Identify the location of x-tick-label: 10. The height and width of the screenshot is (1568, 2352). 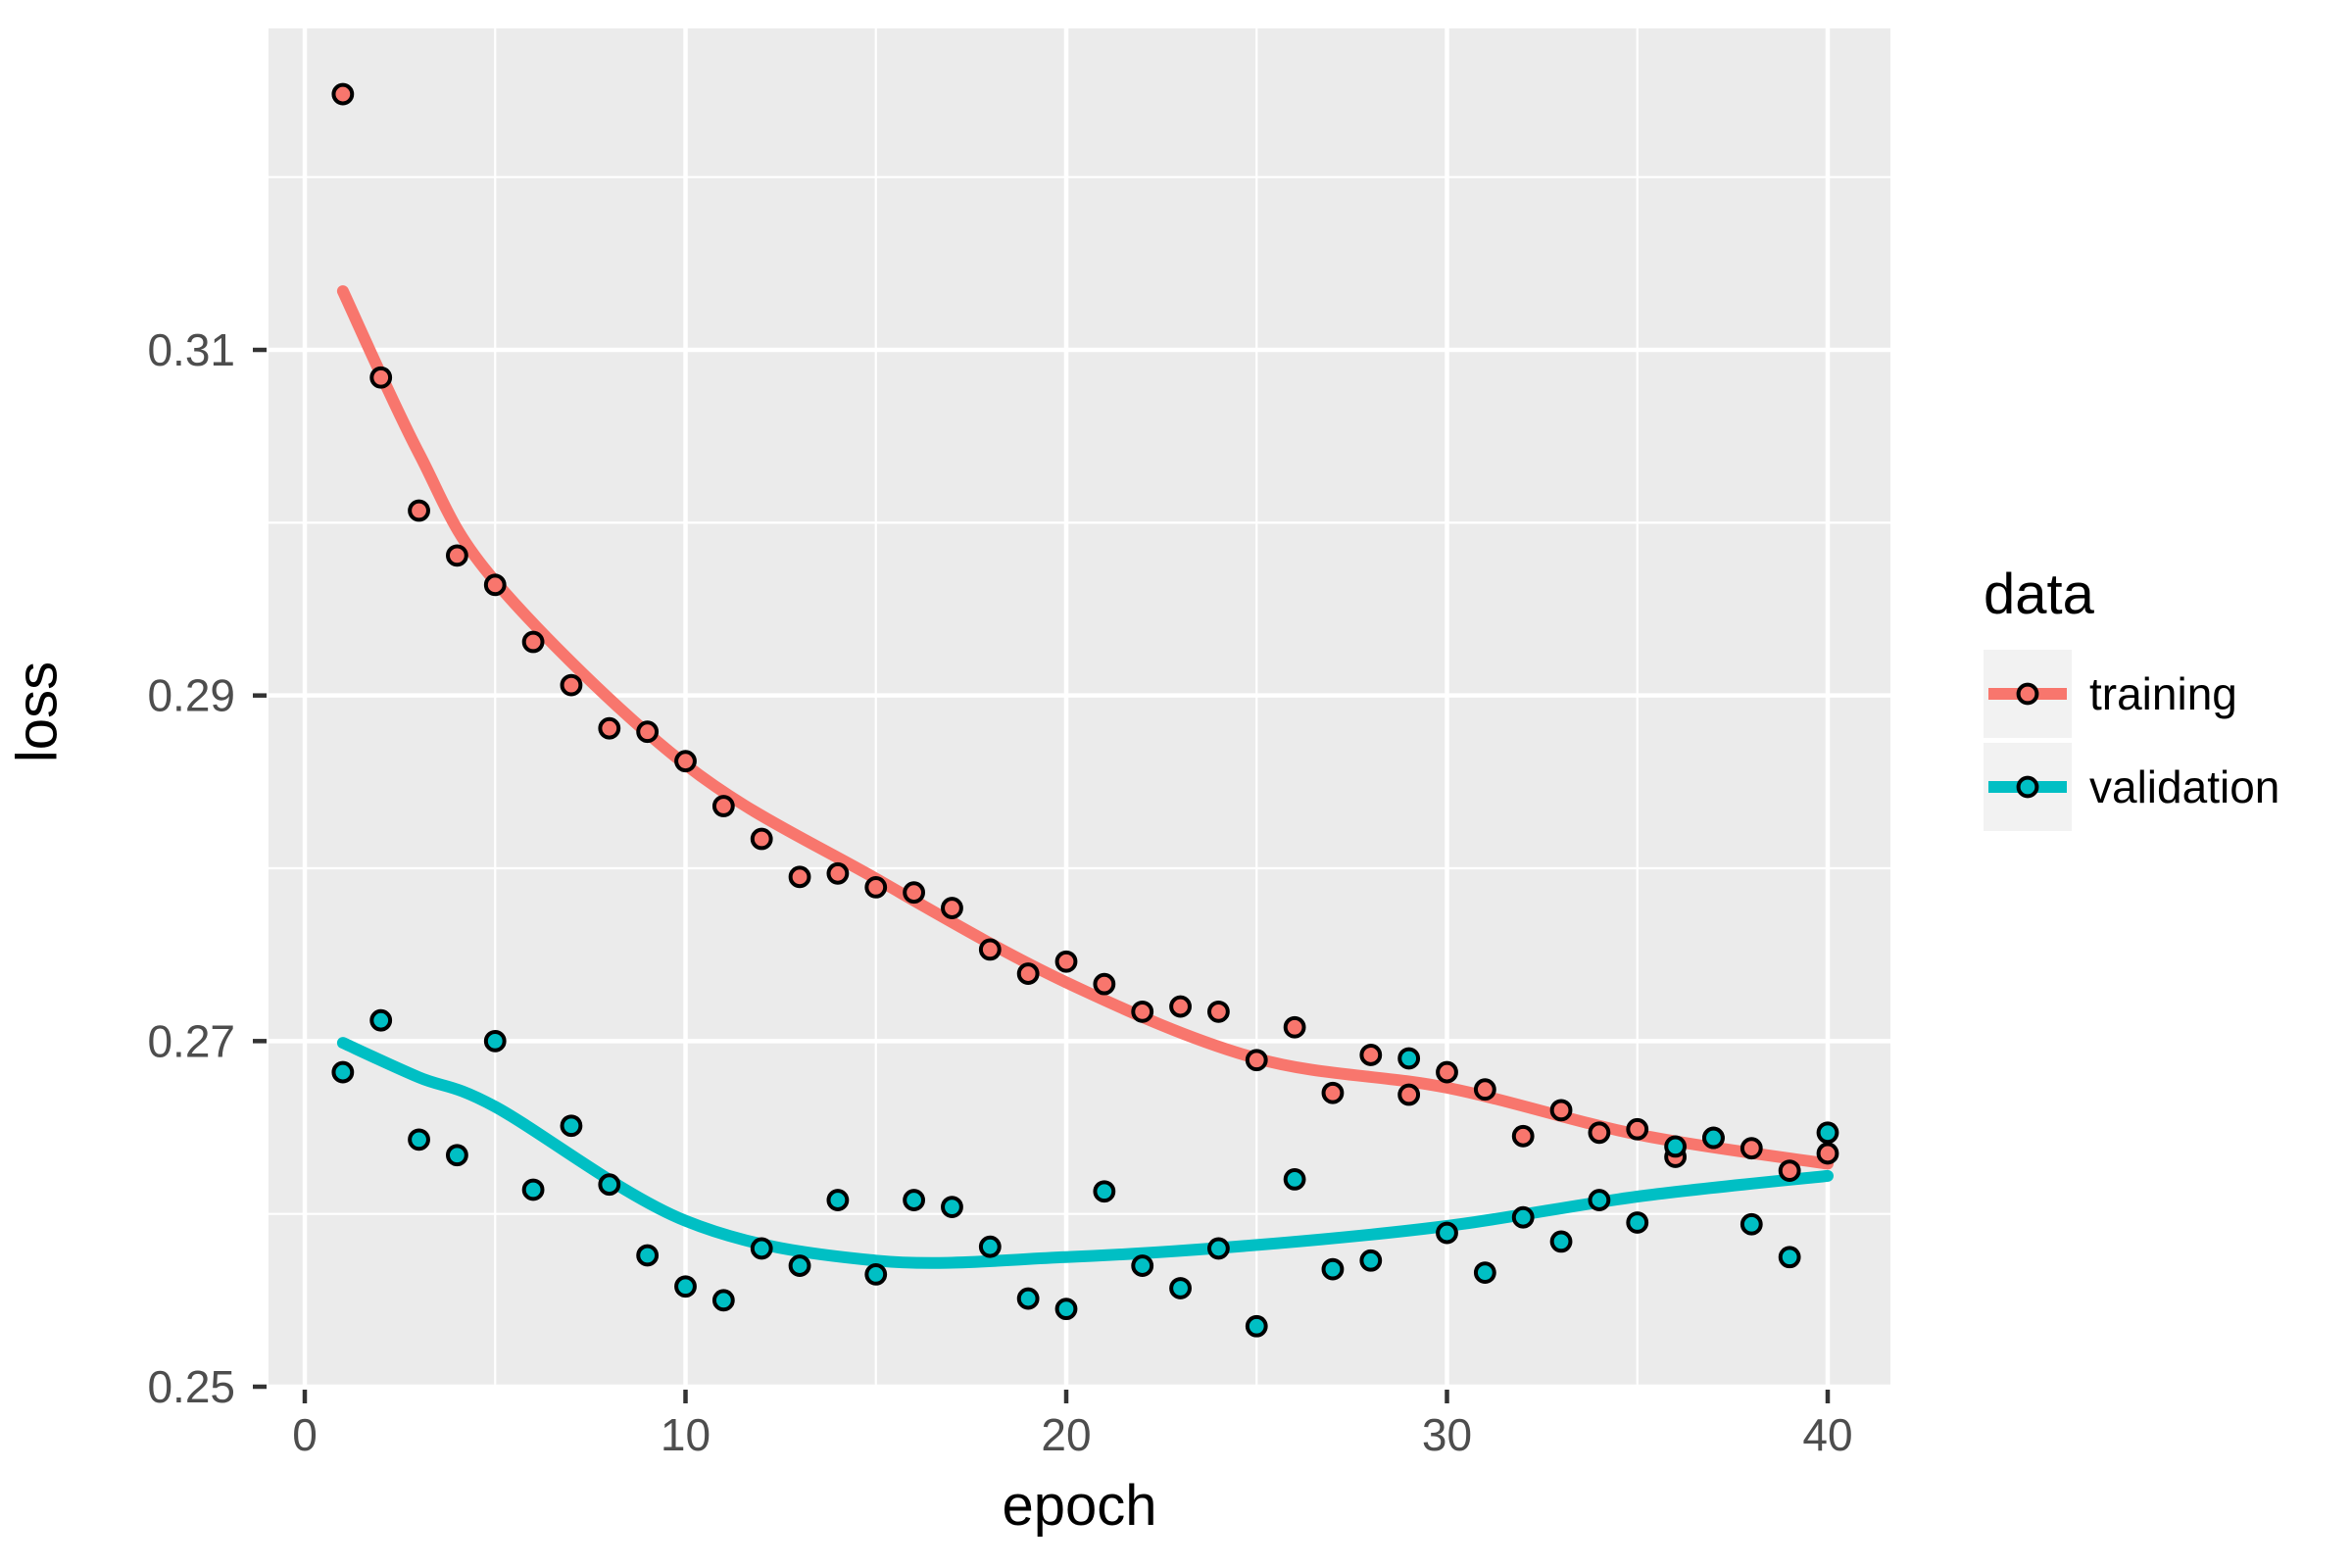
(685, 1434).